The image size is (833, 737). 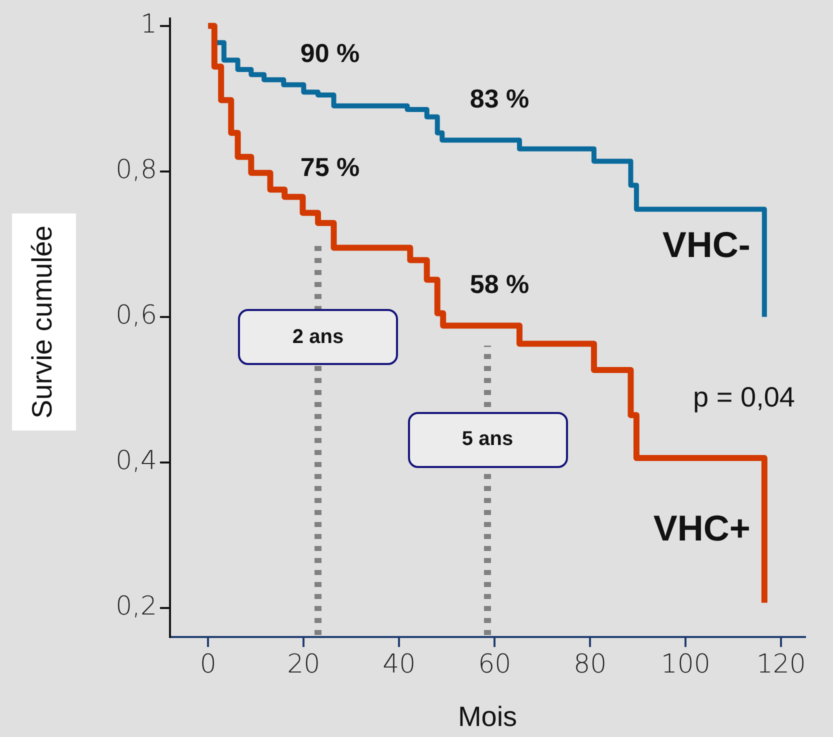 I want to click on annotation: 83 %, so click(x=500, y=98).